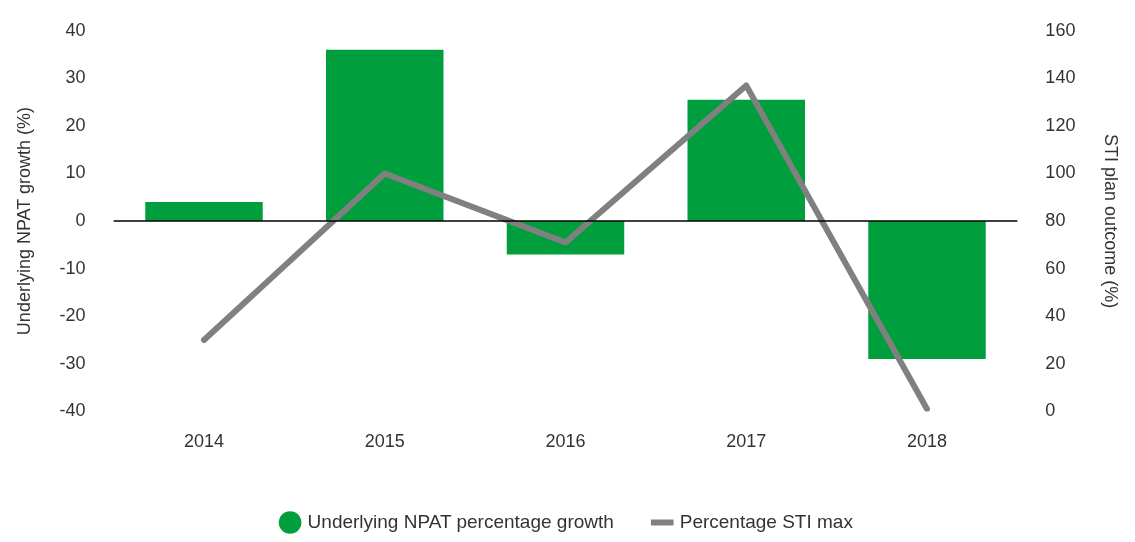  Describe the element at coordinates (72, 362) in the screenshot. I see `y-tick-label: -30` at that location.